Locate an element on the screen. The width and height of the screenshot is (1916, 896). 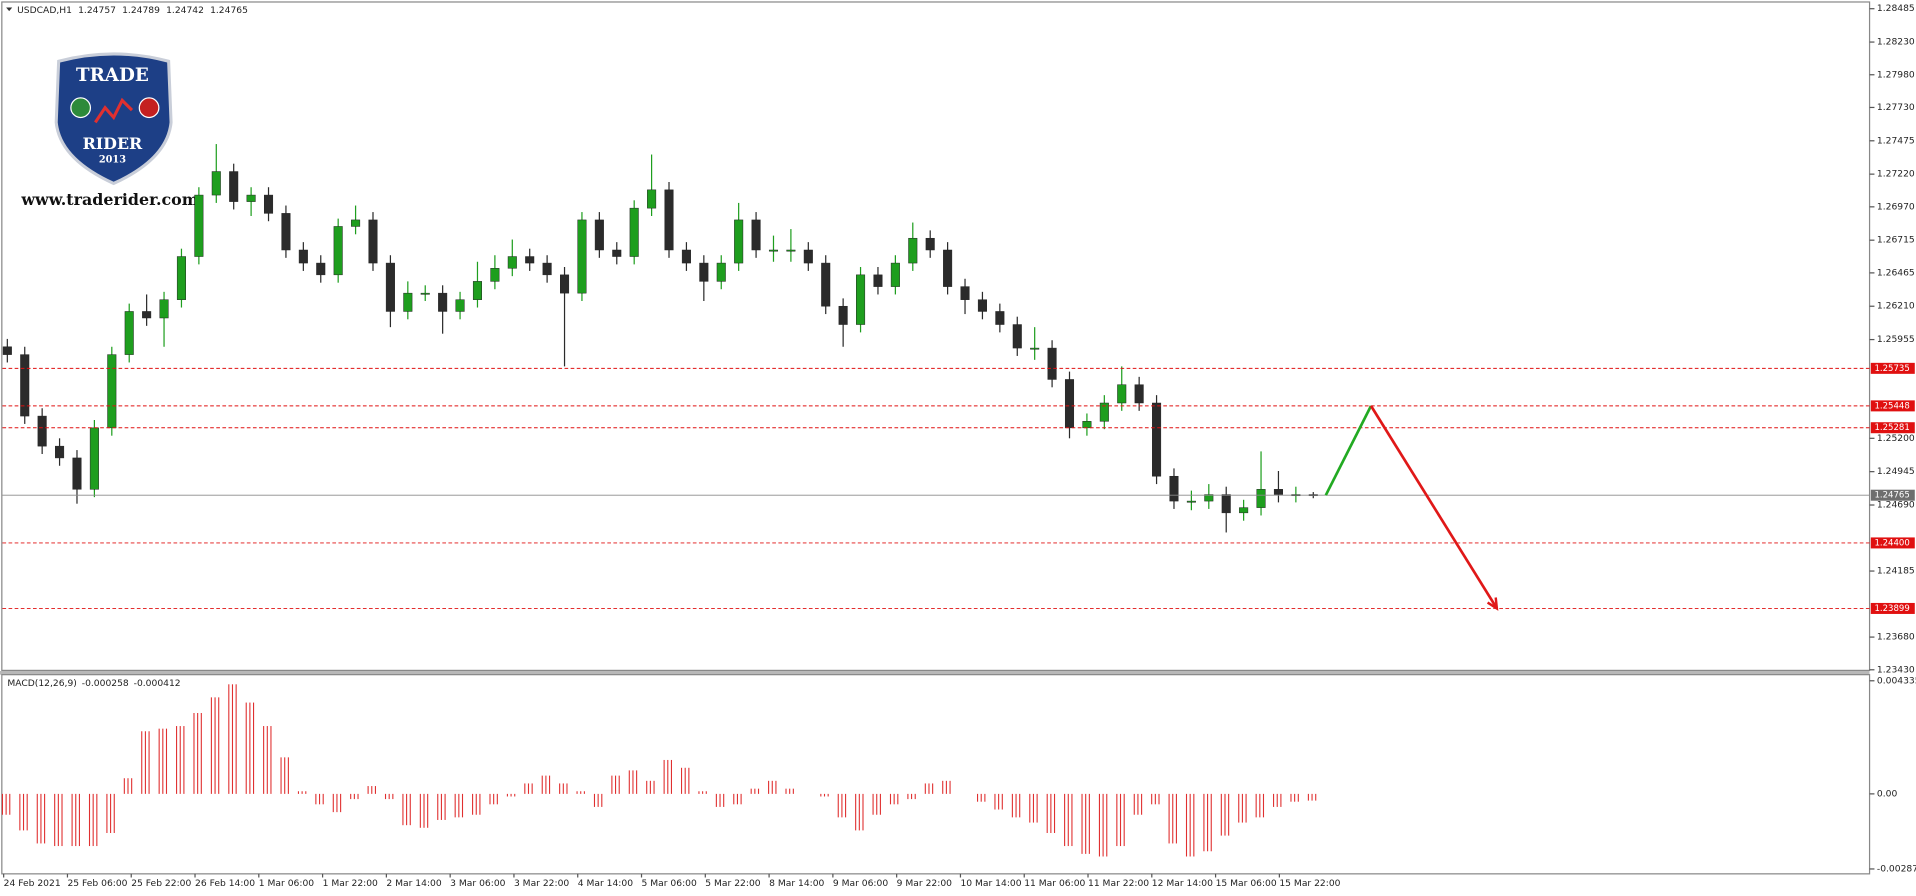
chart-header: USDCAD,H1 1.24757 1.24789 1.24742 1.24765 is located at coordinates (132, 9).